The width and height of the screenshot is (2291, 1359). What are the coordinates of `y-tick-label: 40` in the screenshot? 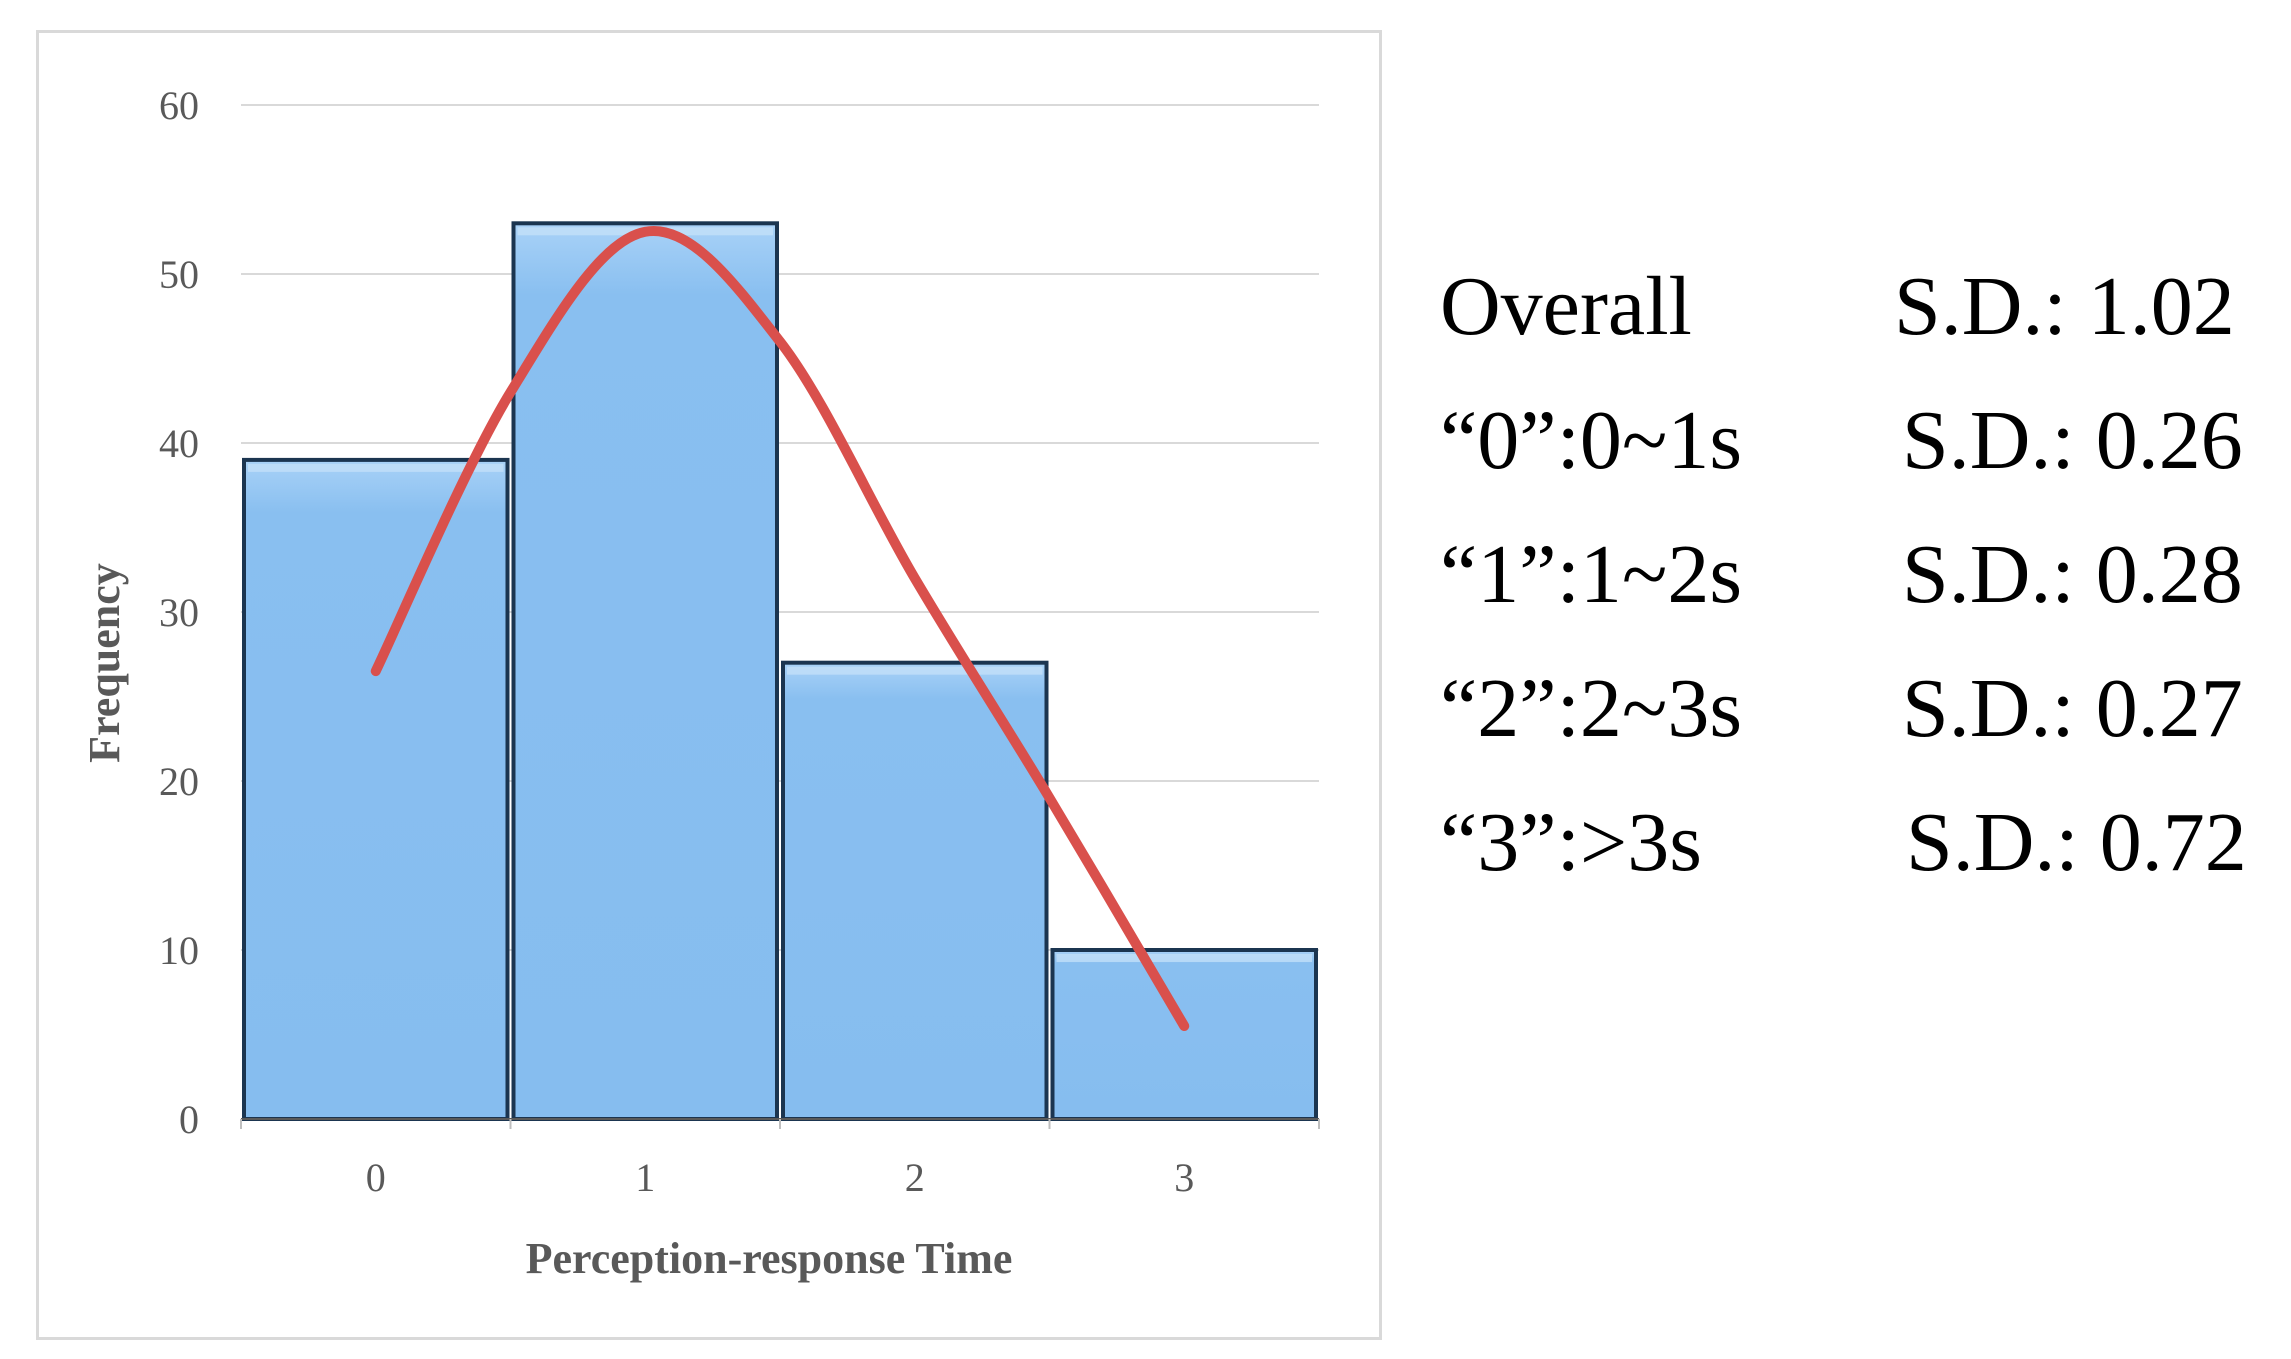 It's located at (179, 443).